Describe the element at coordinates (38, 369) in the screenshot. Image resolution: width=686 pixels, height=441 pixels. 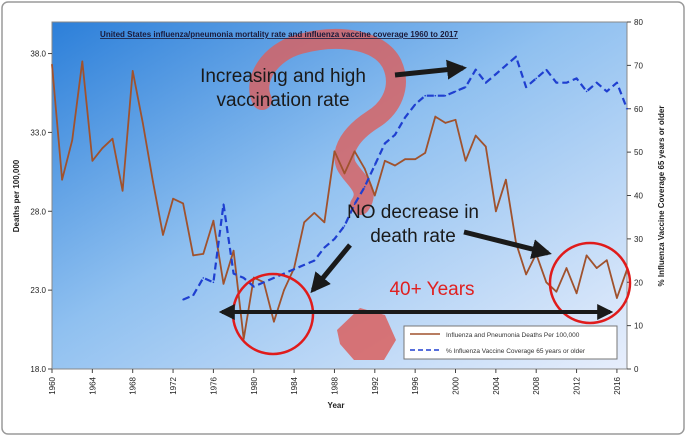
I see `y-tick-label: 18.0` at that location.